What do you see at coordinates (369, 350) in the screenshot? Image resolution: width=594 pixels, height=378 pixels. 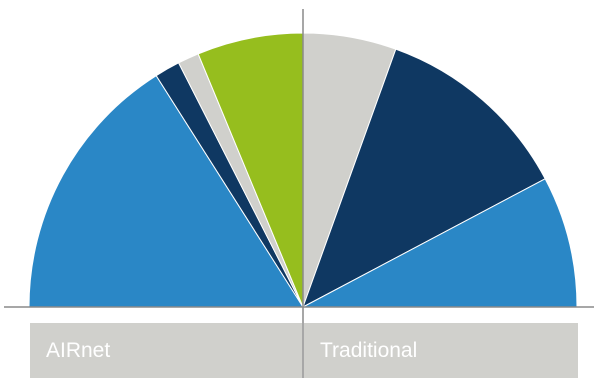 I see `group-label-text: Traditional` at bounding box center [369, 350].